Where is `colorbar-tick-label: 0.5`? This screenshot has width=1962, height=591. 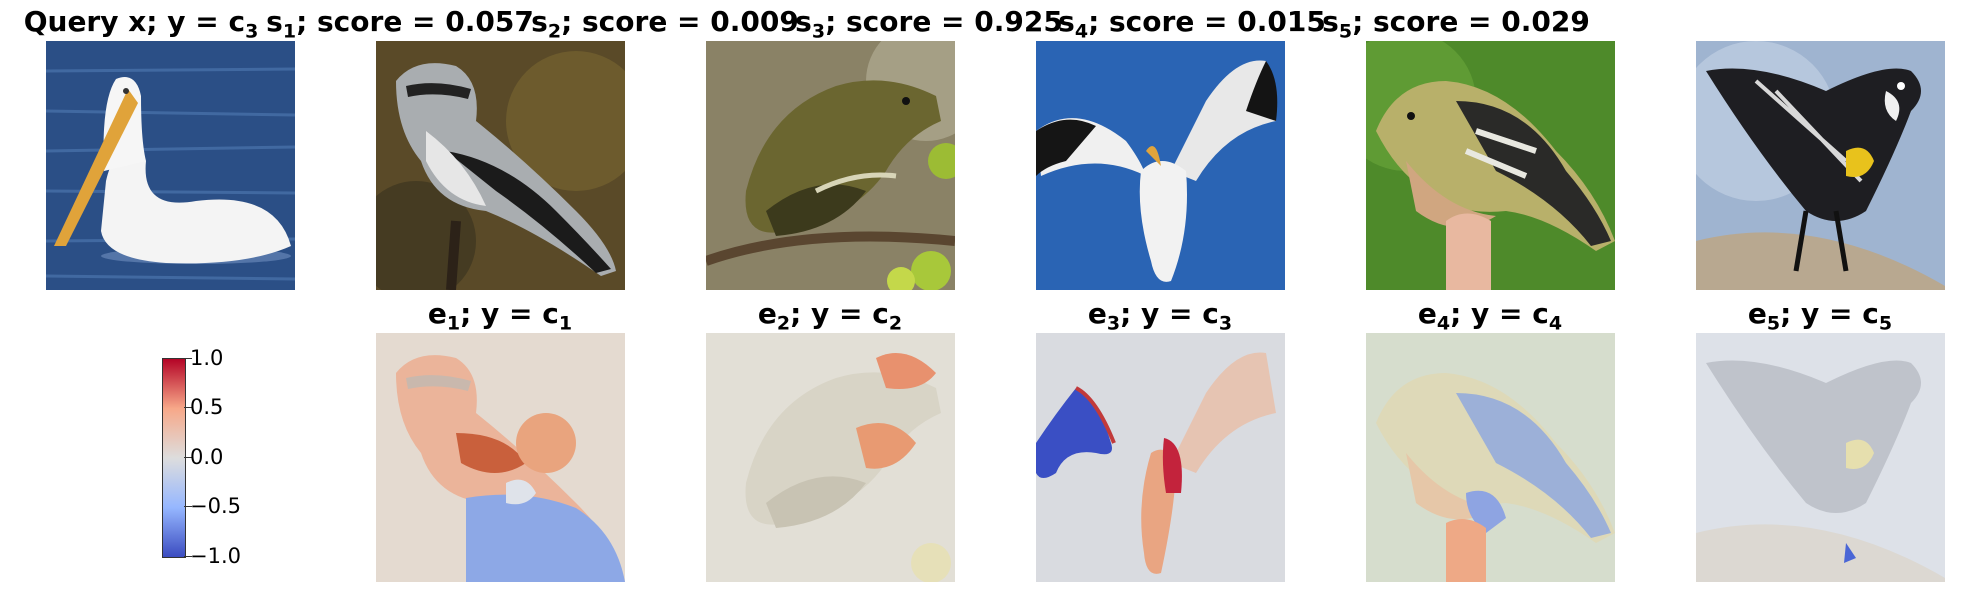
colorbar-tick-label: 0.5 is located at coordinates (207, 407).